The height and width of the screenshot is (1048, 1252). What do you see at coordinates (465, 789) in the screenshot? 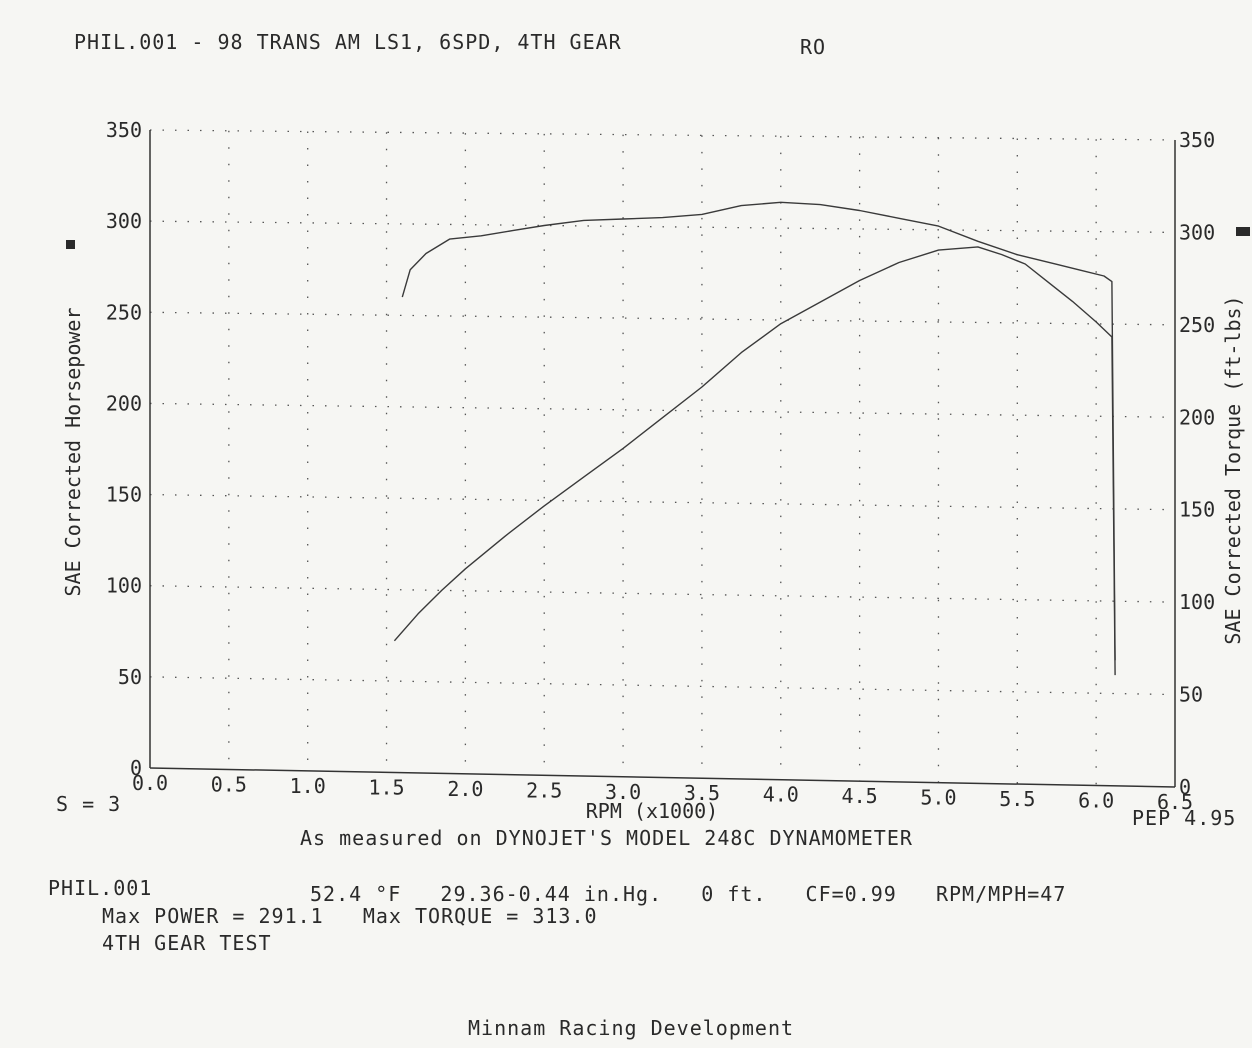
I see `x-tick-label: 2.0` at bounding box center [465, 789].